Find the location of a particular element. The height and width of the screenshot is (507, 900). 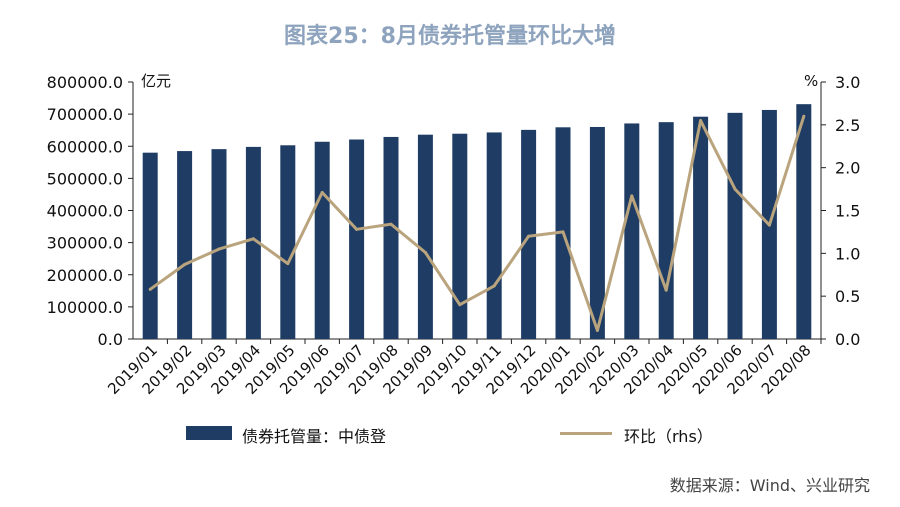

legend-swatch-line is located at coordinates (586, 433).